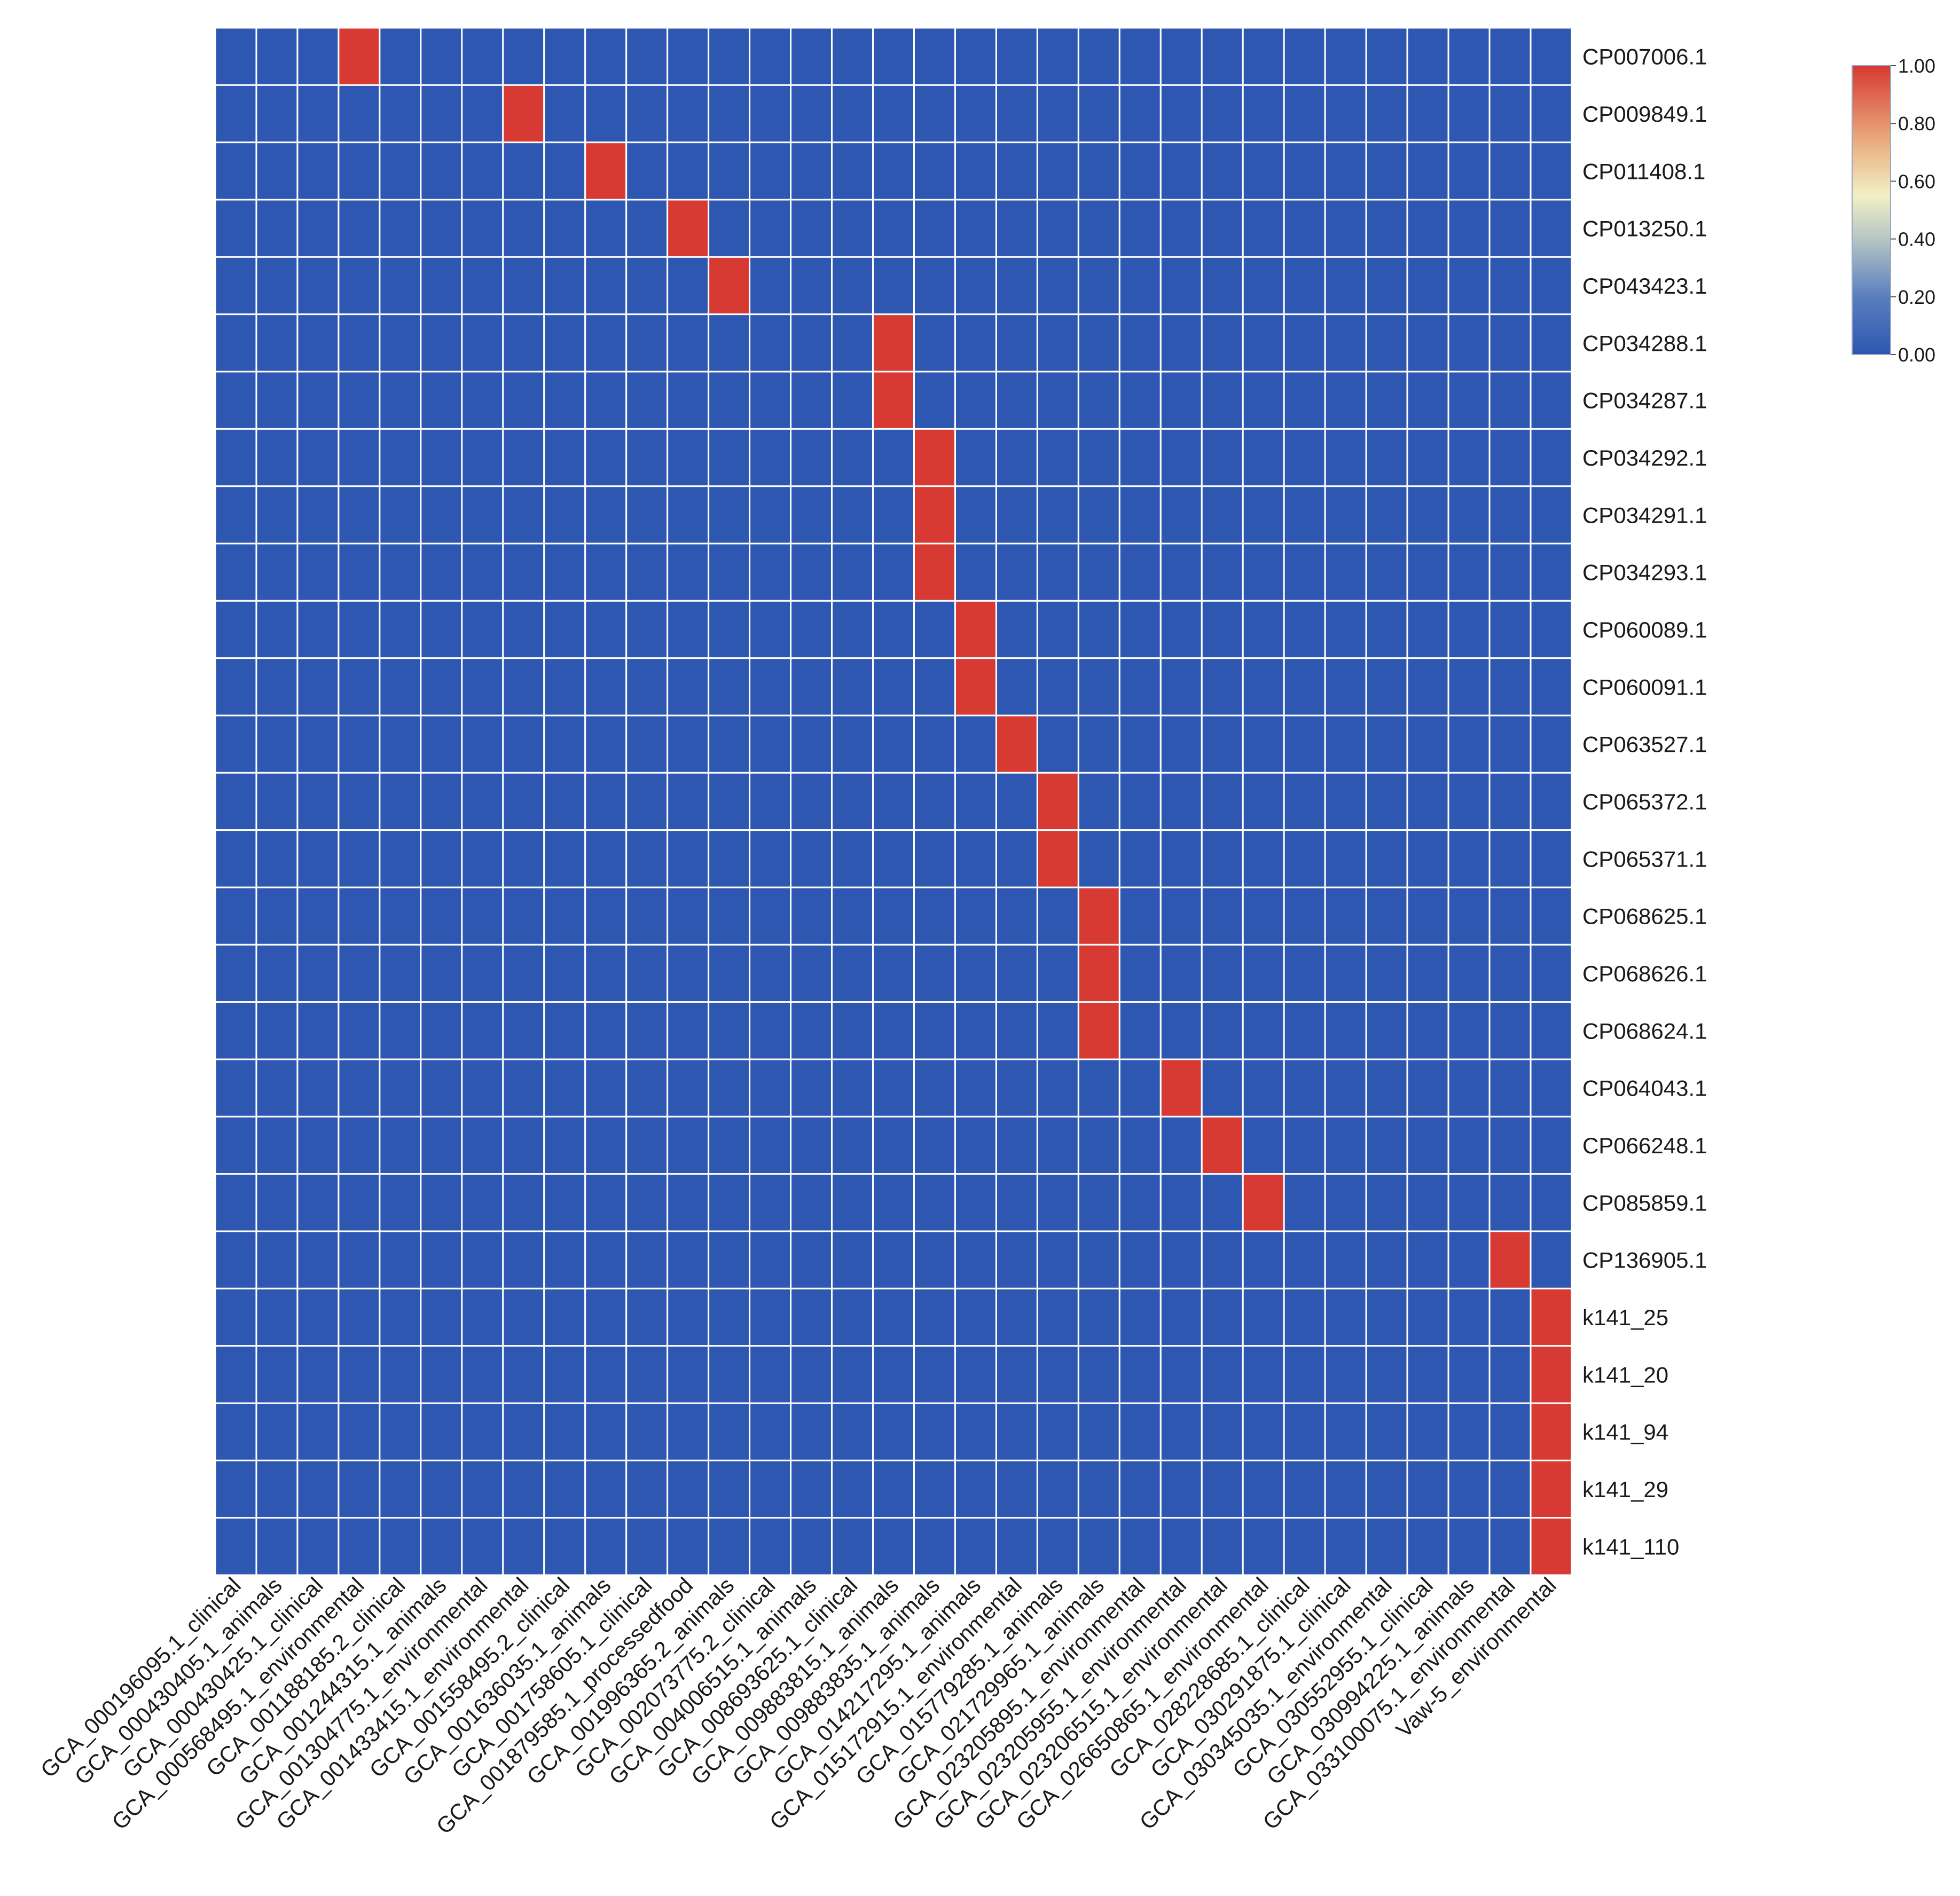  What do you see at coordinates (1644, 515) in the screenshot?
I see `row-label: CP034291.1` at bounding box center [1644, 515].